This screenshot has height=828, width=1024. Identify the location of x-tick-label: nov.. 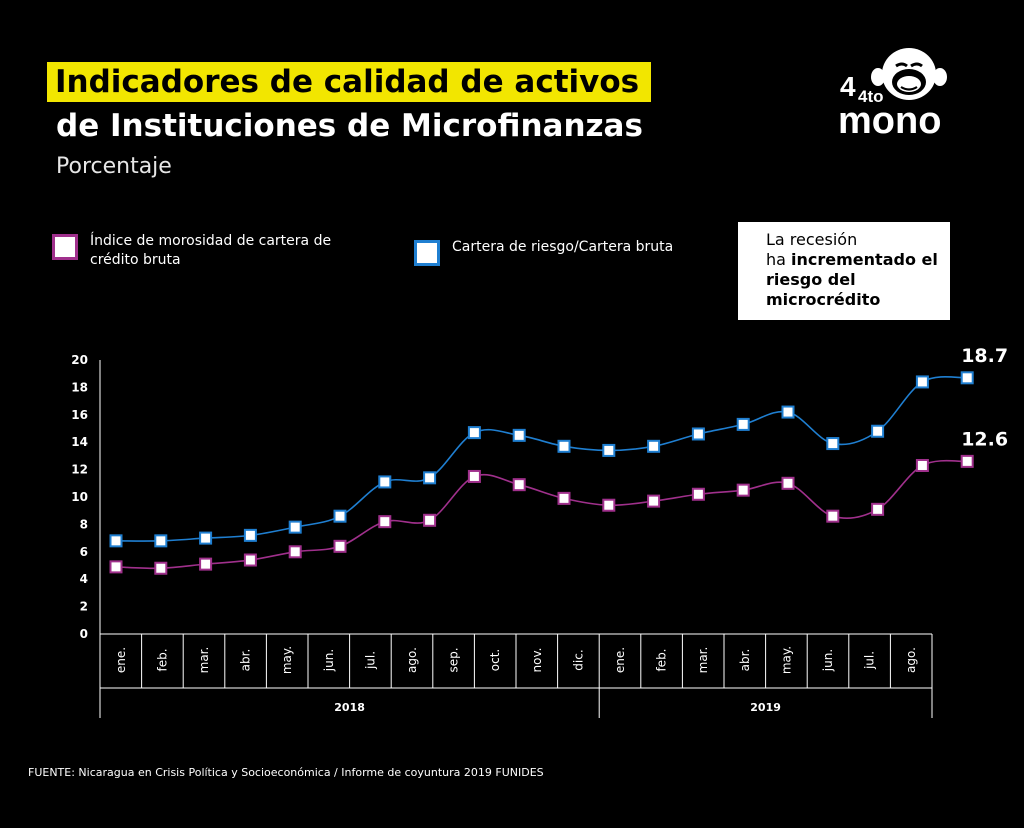
(537, 660).